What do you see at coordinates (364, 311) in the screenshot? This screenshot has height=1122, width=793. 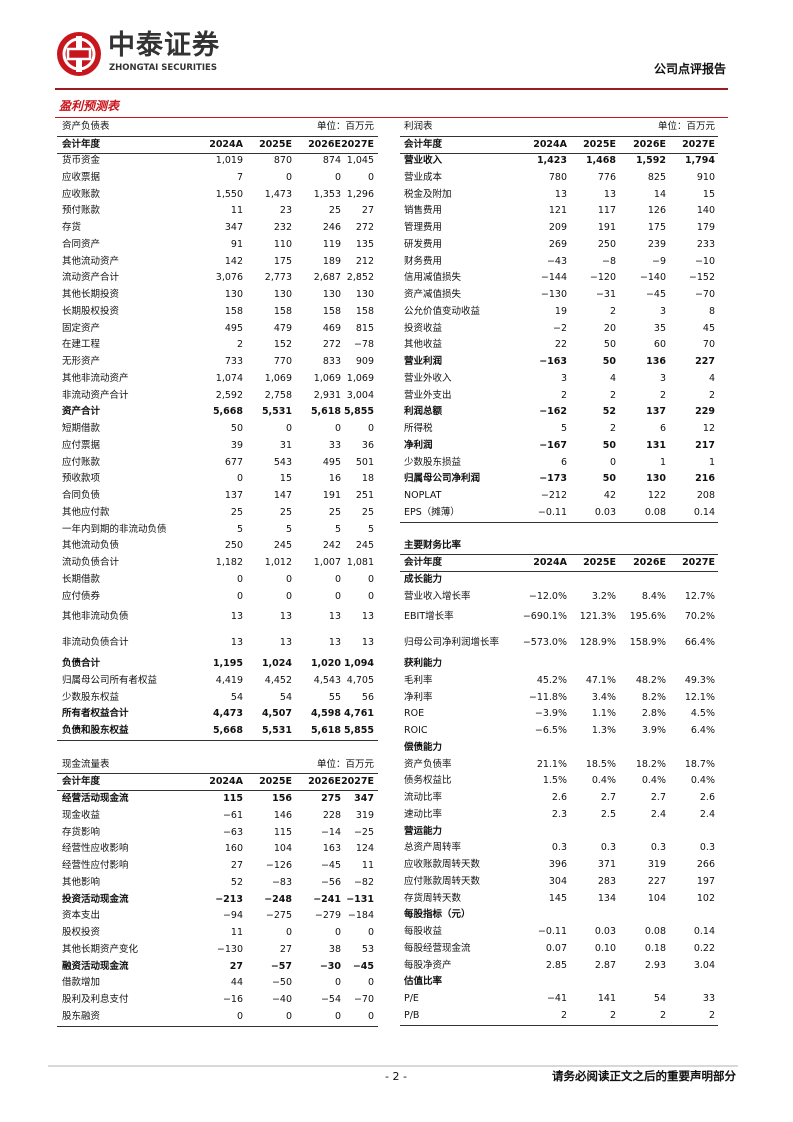 I see `cell-value: 158` at bounding box center [364, 311].